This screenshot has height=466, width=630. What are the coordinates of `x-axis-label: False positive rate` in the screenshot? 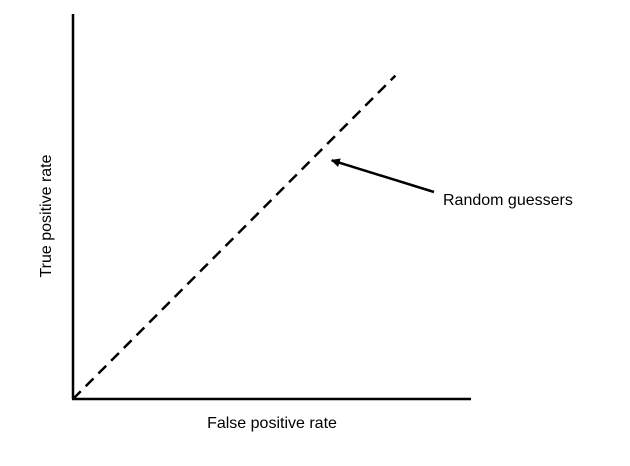 It's located at (272, 423).